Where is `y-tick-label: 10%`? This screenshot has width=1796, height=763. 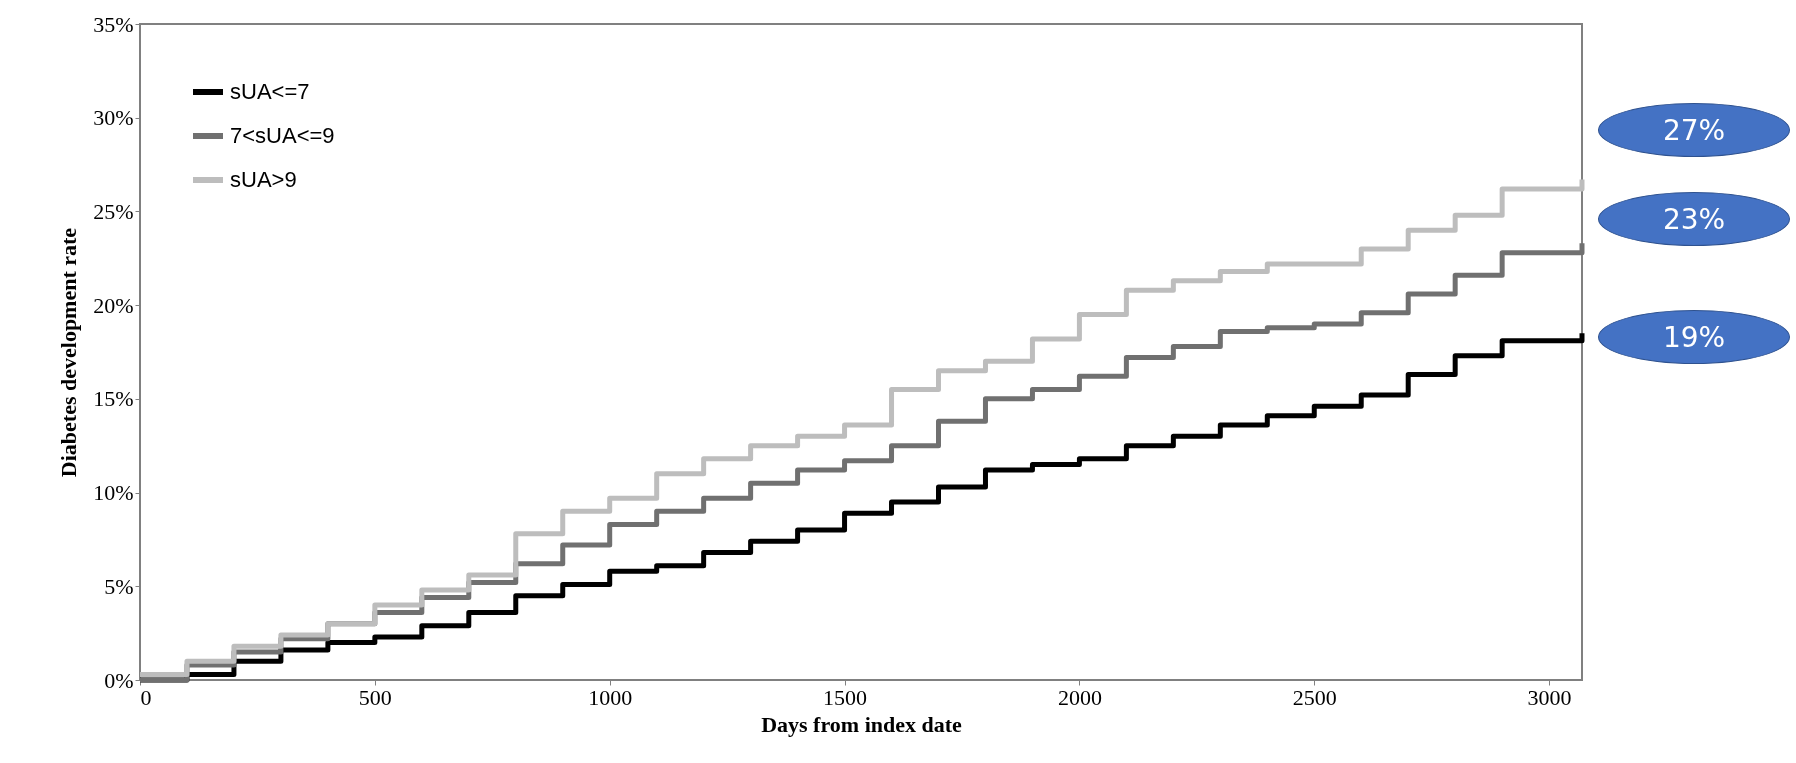 y-tick-label: 10% is located at coordinates (113, 493).